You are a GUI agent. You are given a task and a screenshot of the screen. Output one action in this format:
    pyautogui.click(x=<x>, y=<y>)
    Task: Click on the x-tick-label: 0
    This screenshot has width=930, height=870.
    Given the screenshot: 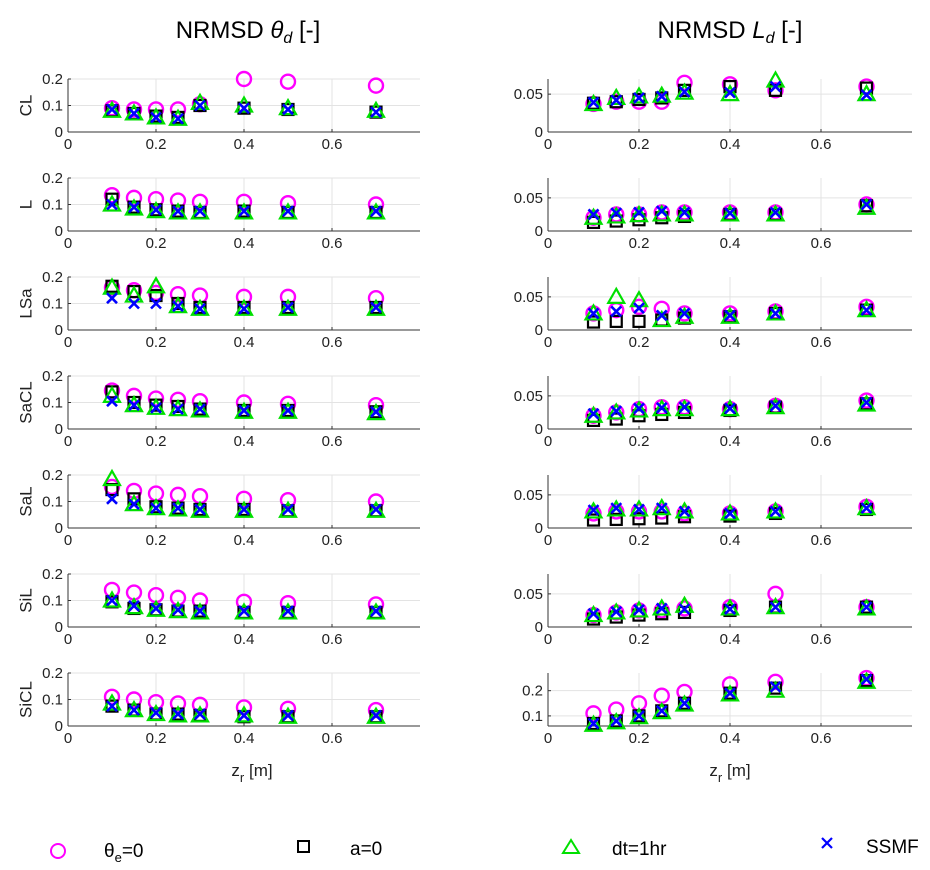 What is the action you would take?
    pyautogui.click(x=68, y=243)
    